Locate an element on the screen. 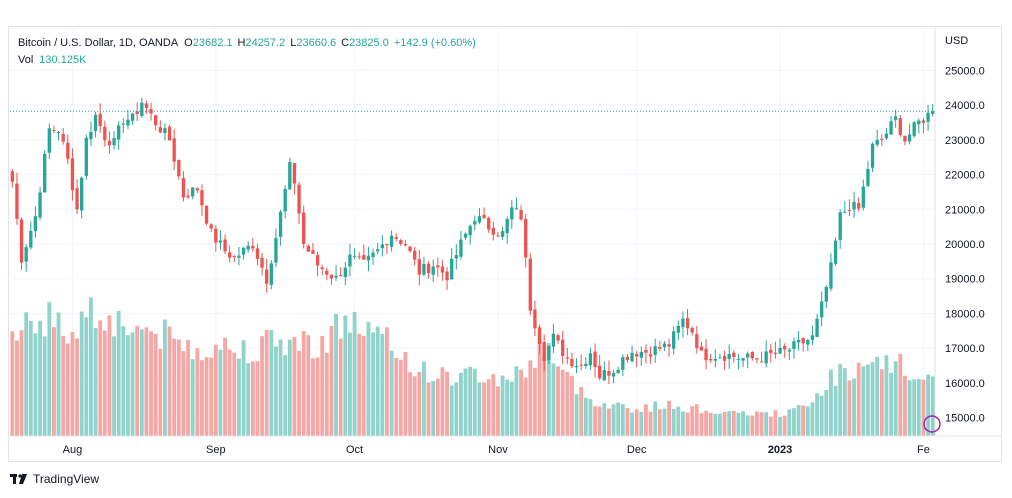 The height and width of the screenshot is (498, 1012). y-tick-label: 20000.0 is located at coordinates (965, 245).